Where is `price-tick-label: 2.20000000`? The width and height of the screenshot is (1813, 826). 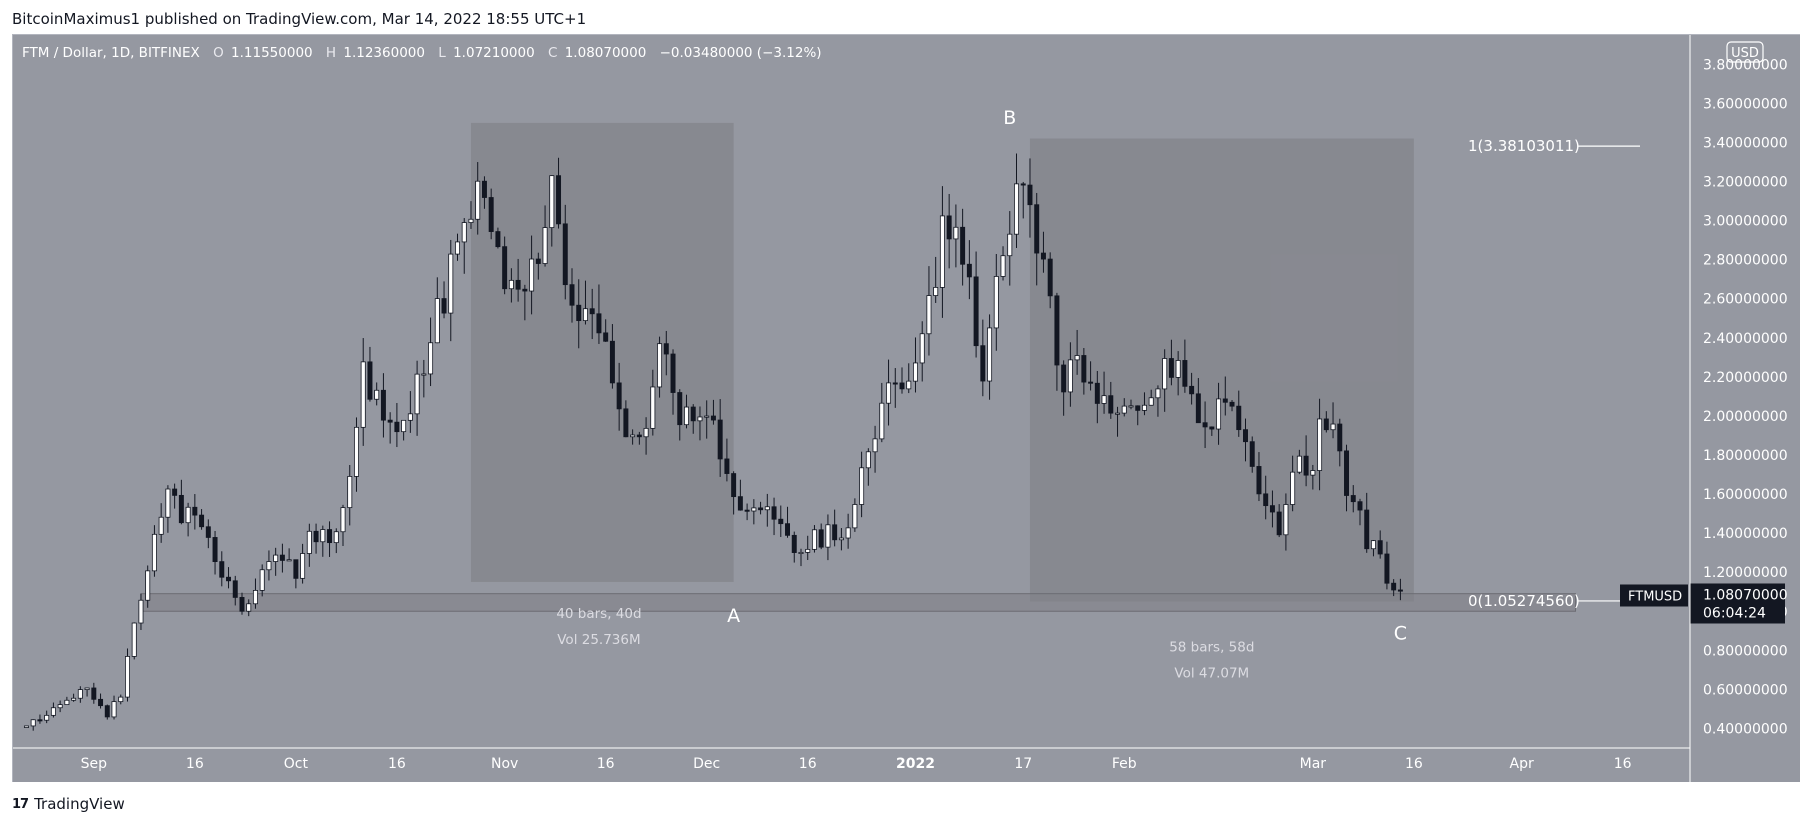 price-tick-label: 2.20000000 is located at coordinates (1745, 378).